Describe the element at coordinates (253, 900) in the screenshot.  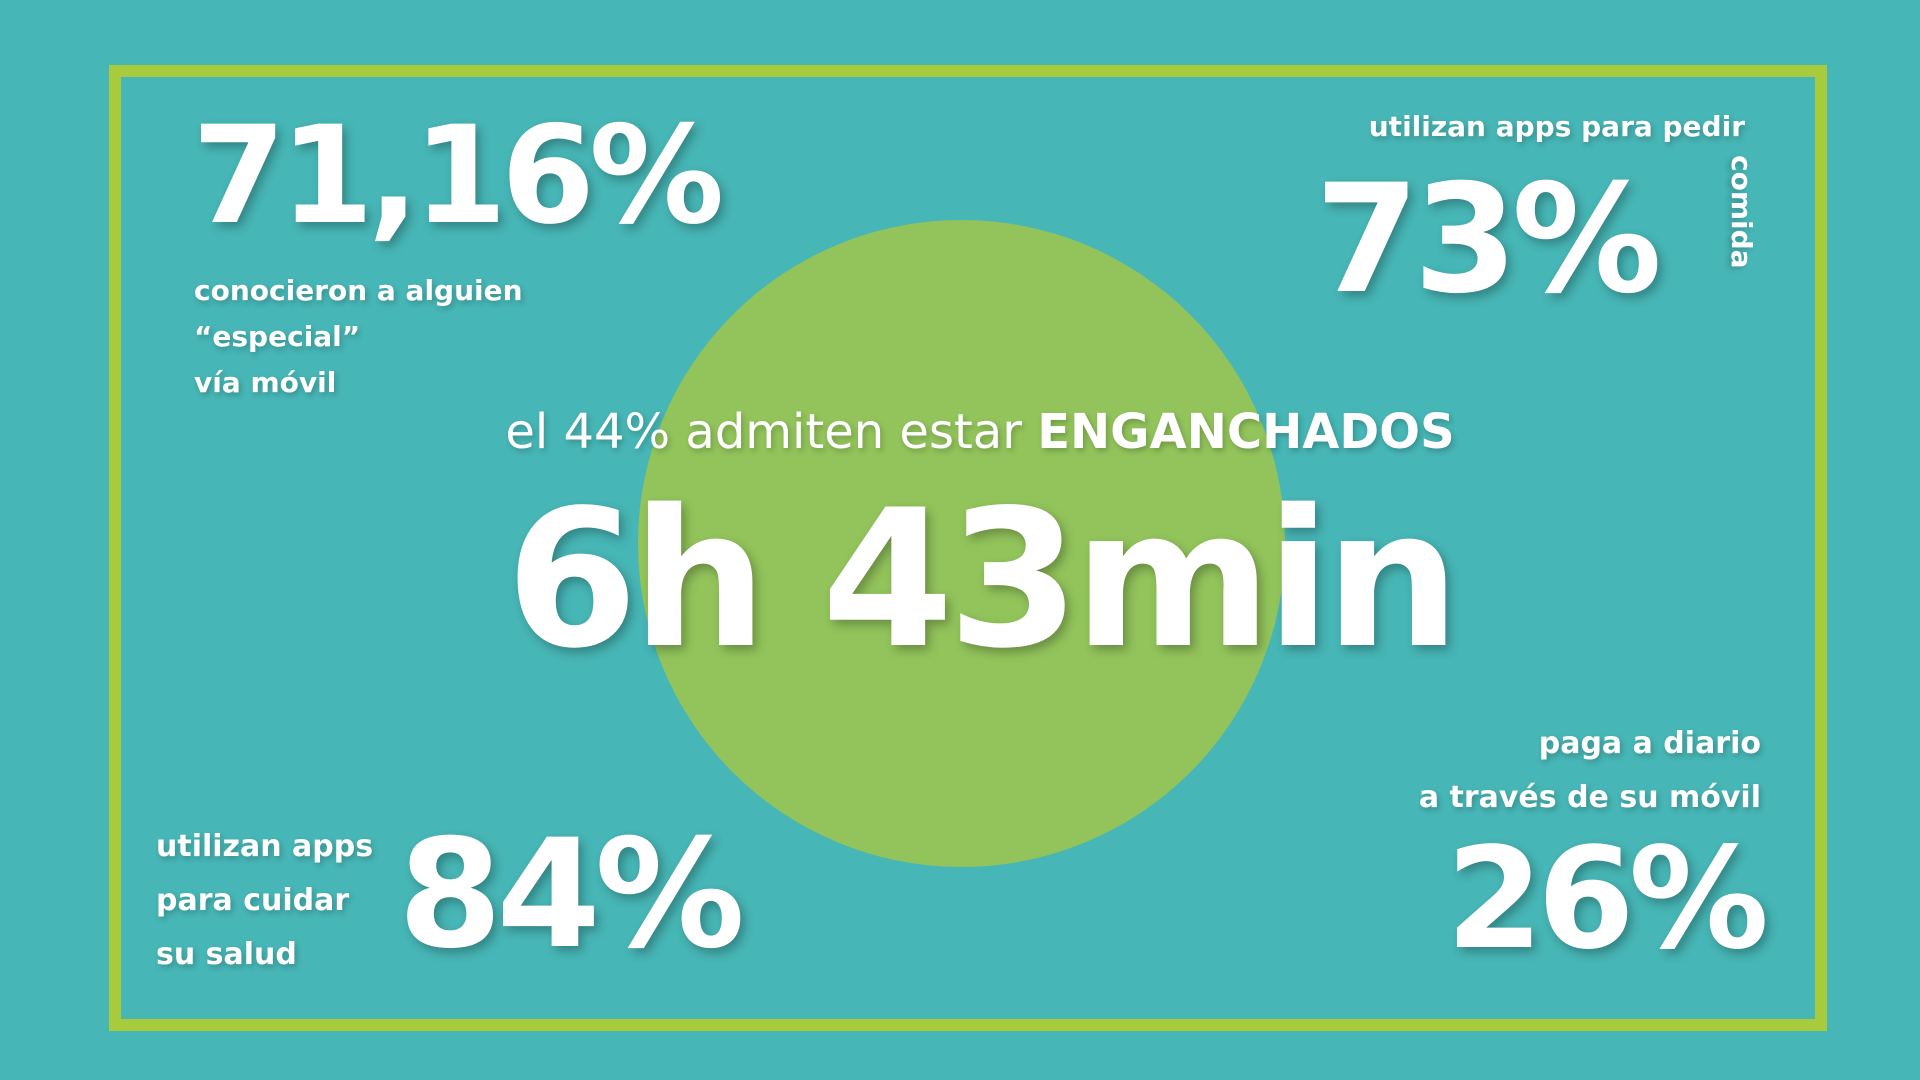
I see `health-label-line-2: para cuidar` at that location.